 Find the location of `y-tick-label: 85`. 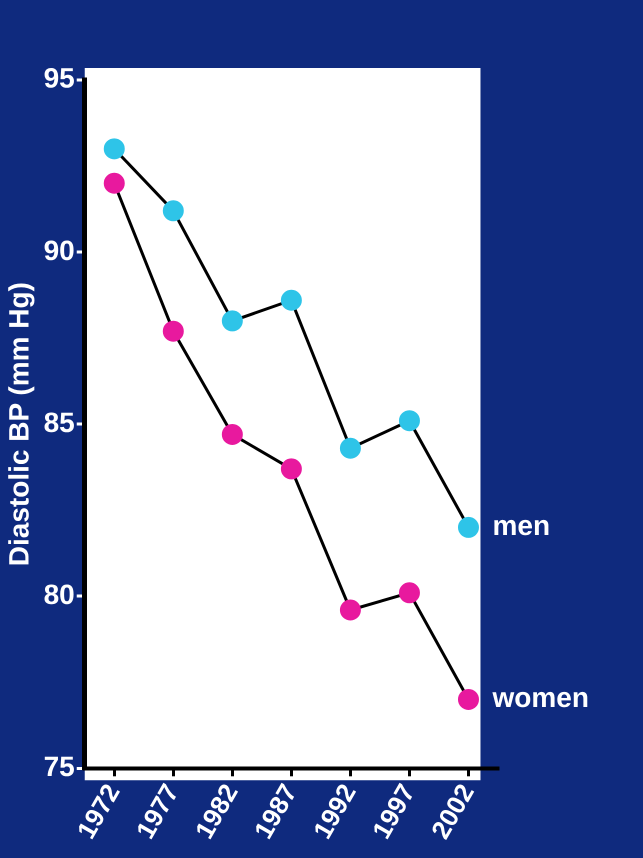

y-tick-label: 85 is located at coordinates (59, 422).